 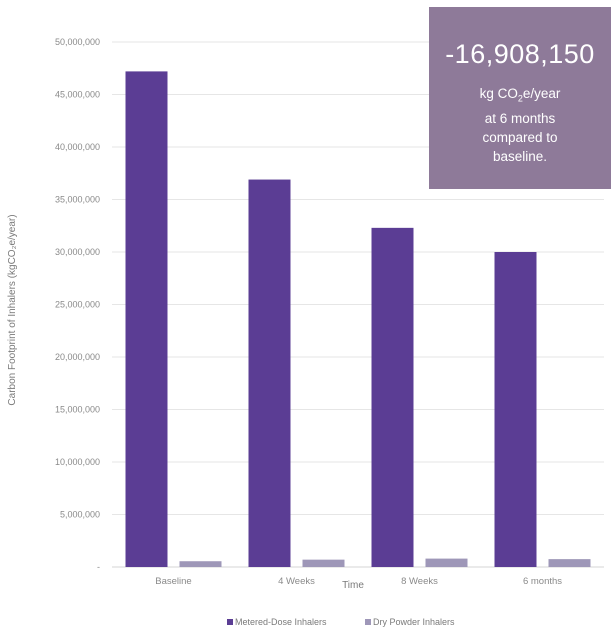 I want to click on legend: Metered-Dose Inhalers Dry Powder Inhalers, so click(x=341, y=622).